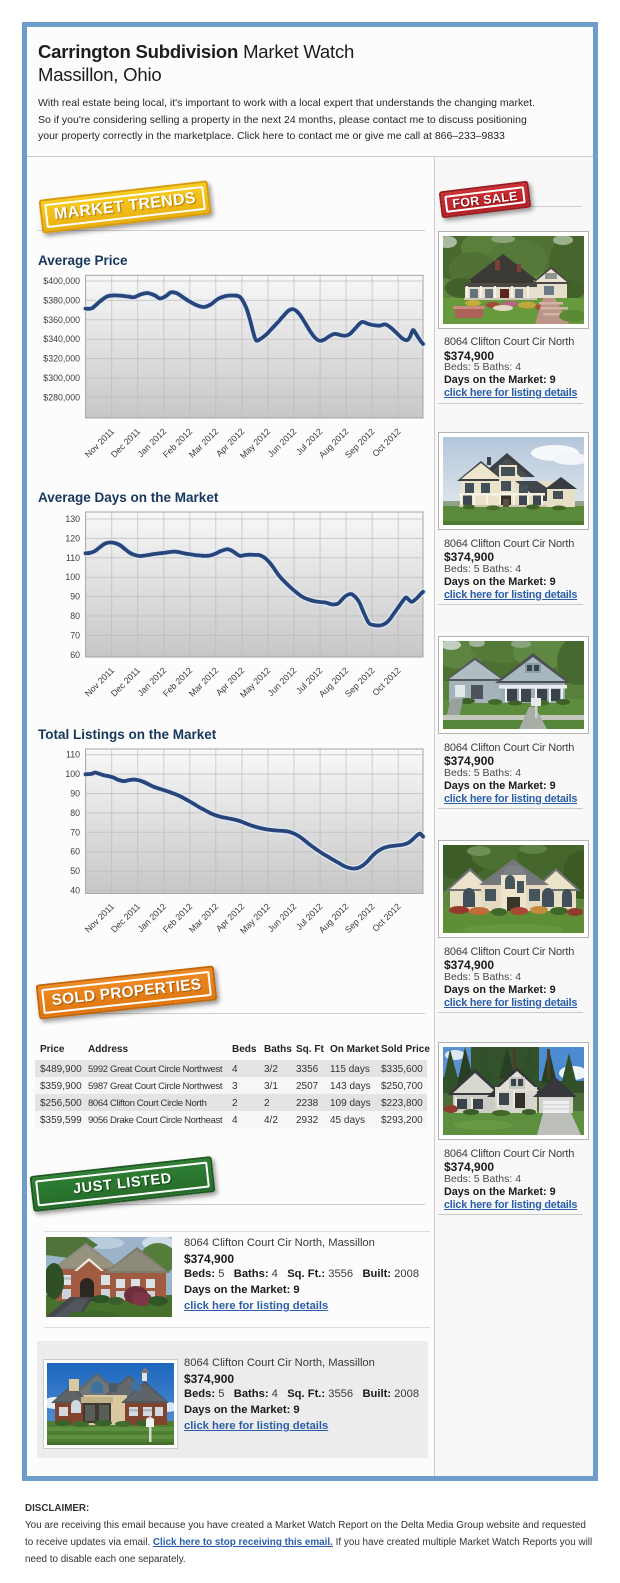  Describe the element at coordinates (61, 359) in the screenshot. I see `svg-text: $320,000` at that location.